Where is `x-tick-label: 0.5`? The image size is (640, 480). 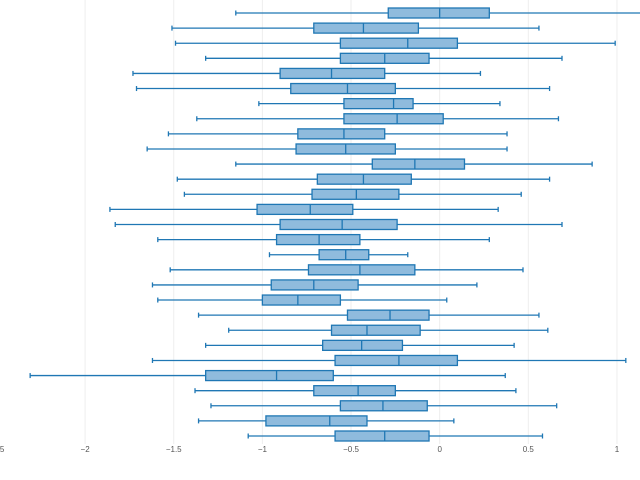 x-tick-label: 0.5 is located at coordinates (529, 449).